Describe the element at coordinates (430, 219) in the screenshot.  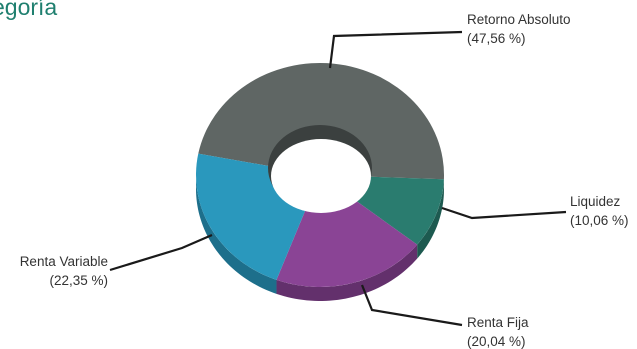
I see `slice-side-liquidez` at that location.